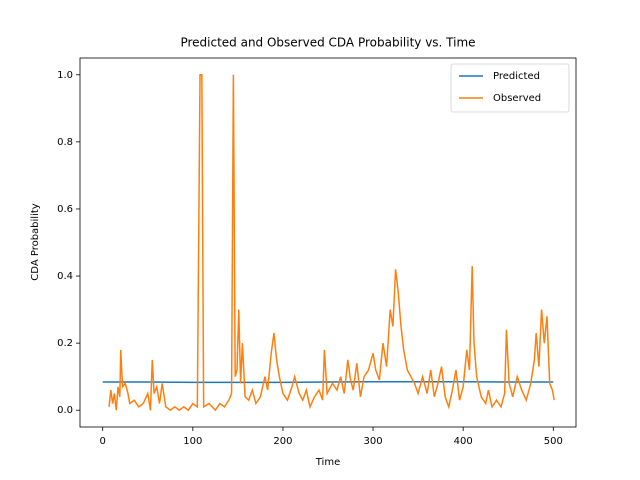  Describe the element at coordinates (463, 441) in the screenshot. I see `x-tick-label: 400` at that location.